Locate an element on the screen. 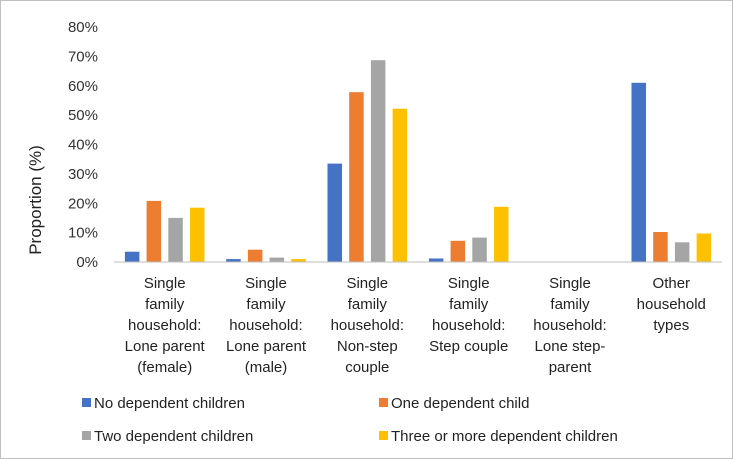 Image resolution: width=733 pixels, height=459 pixels. category-label-line: (female) is located at coordinates (164, 367).